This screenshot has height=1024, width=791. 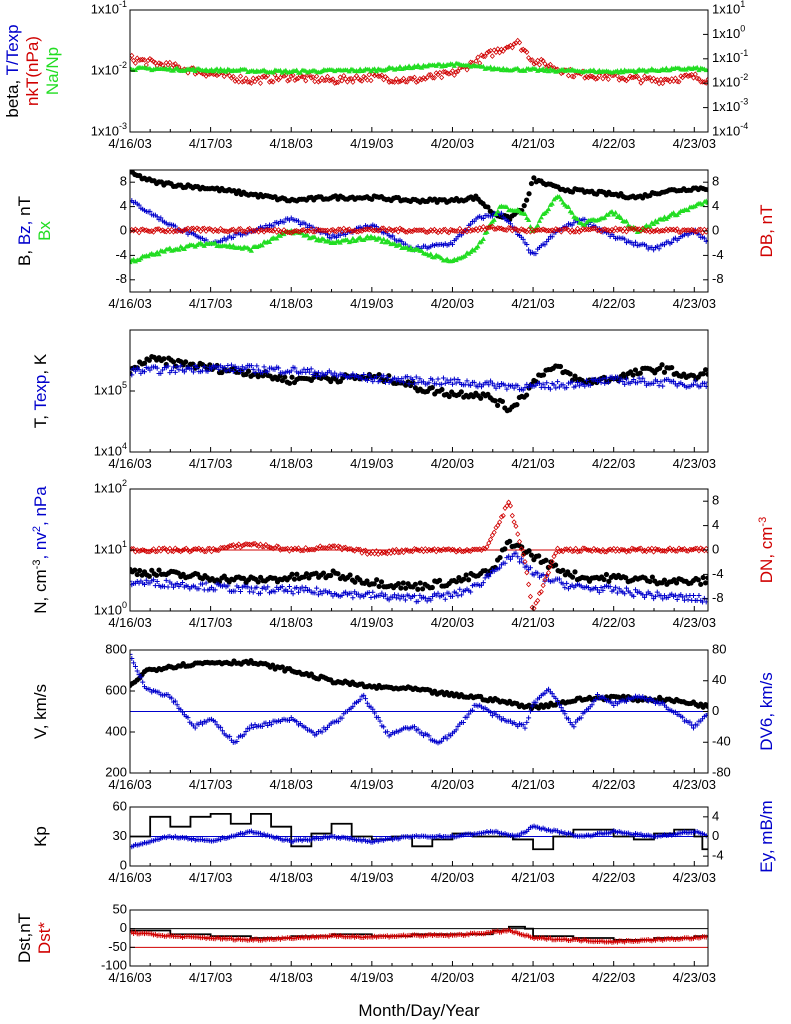 I want to click on x-tick-label: 4/19/03, so click(x=371, y=622).